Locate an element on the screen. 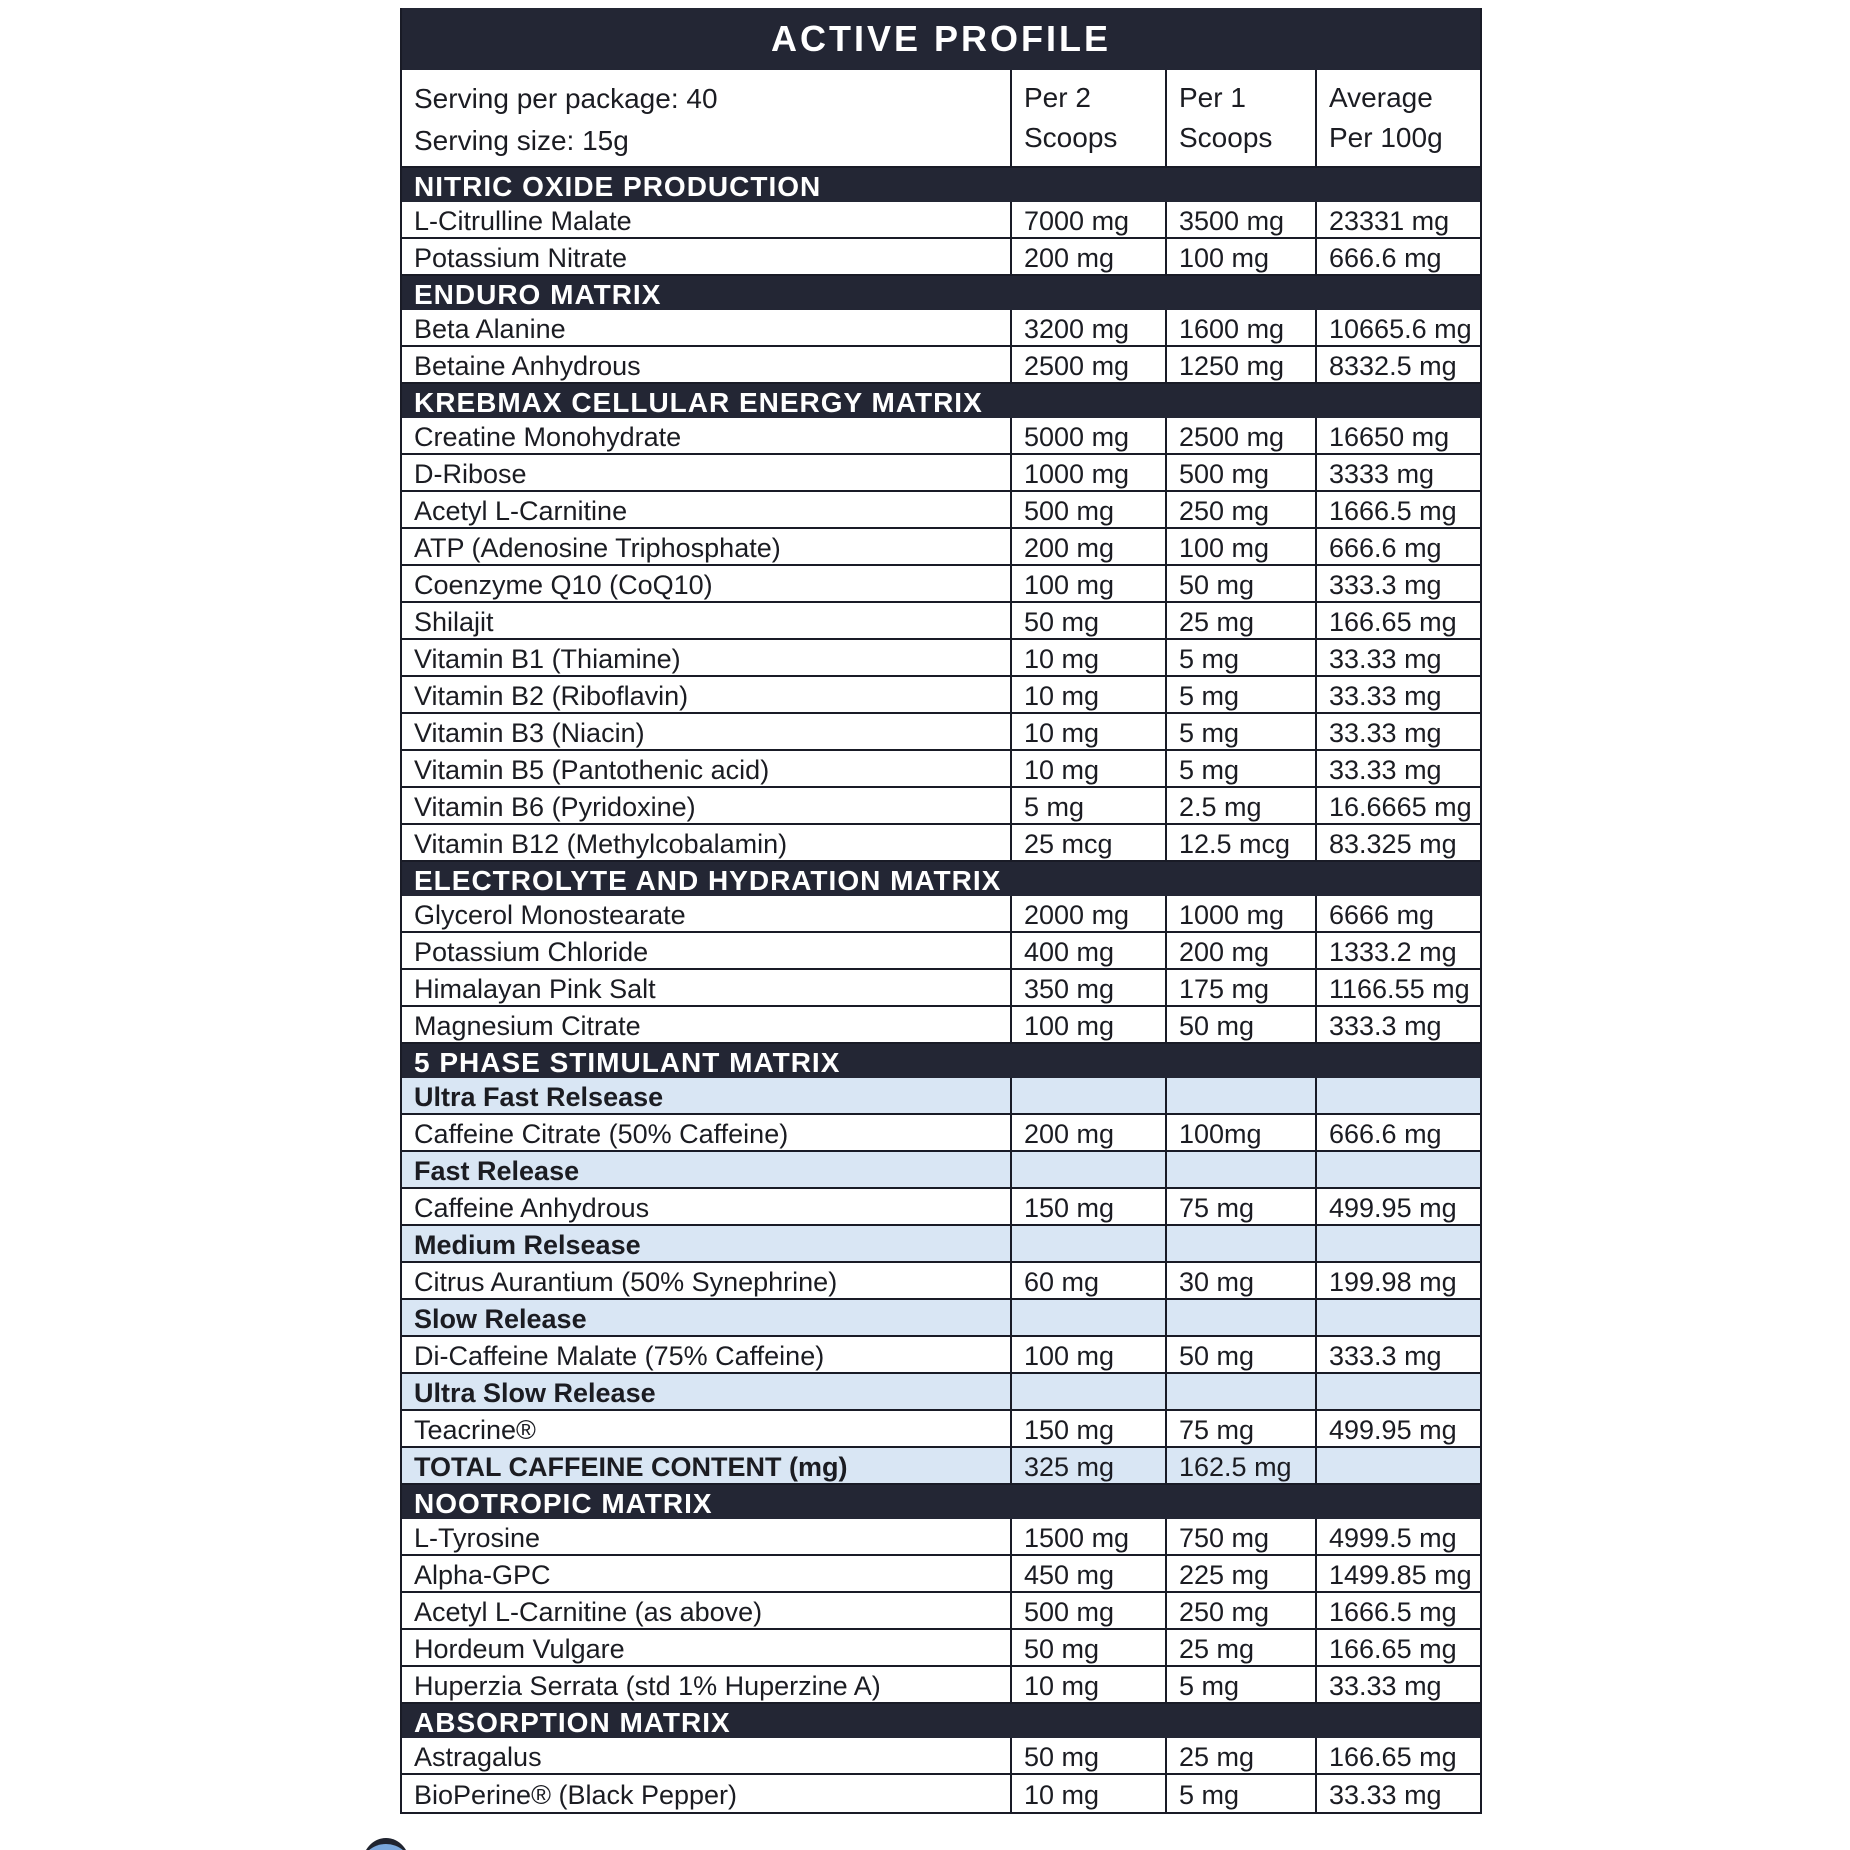 Image resolution: width=1850 pixels, height=1850 pixels. section-header-row: ELECTROLYTE AND HYDRATION MATRIX is located at coordinates (941, 879).